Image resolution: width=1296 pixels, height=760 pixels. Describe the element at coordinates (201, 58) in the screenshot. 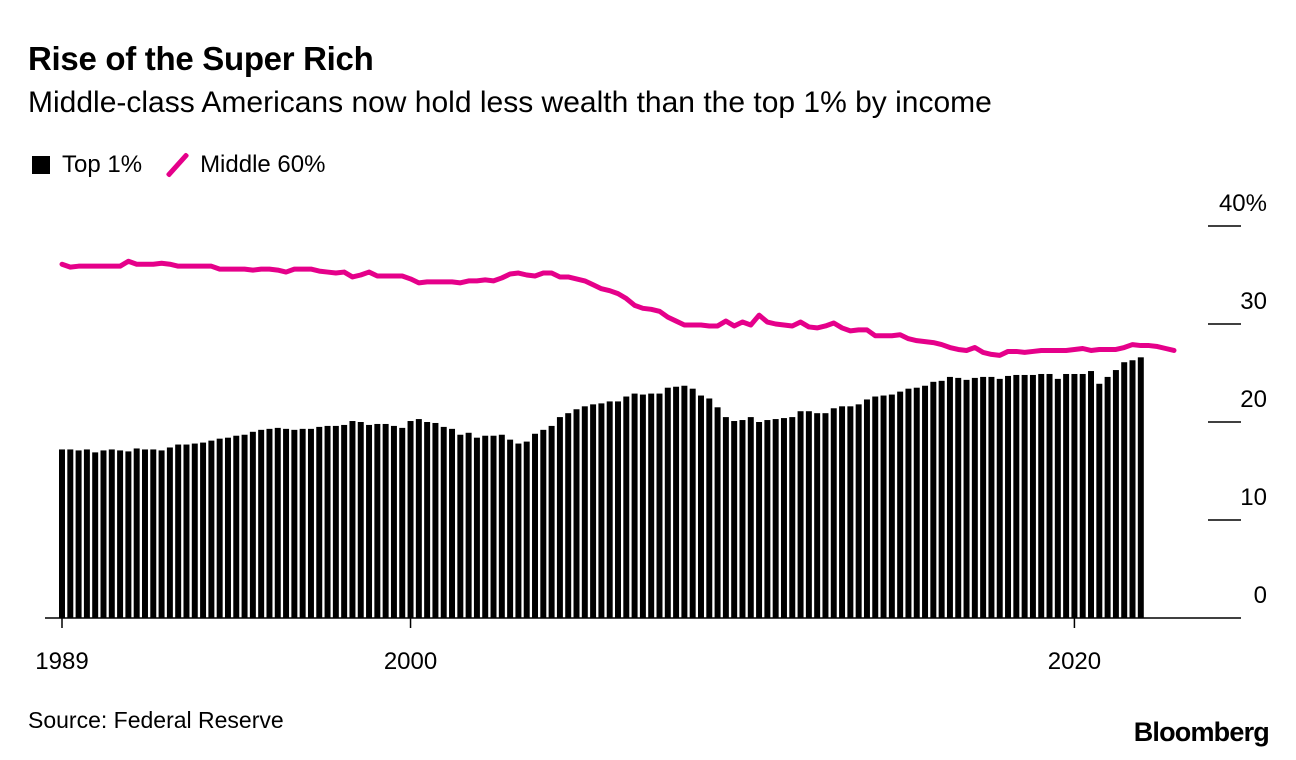

I see `chart-title: Rise of the Super Rich` at that location.